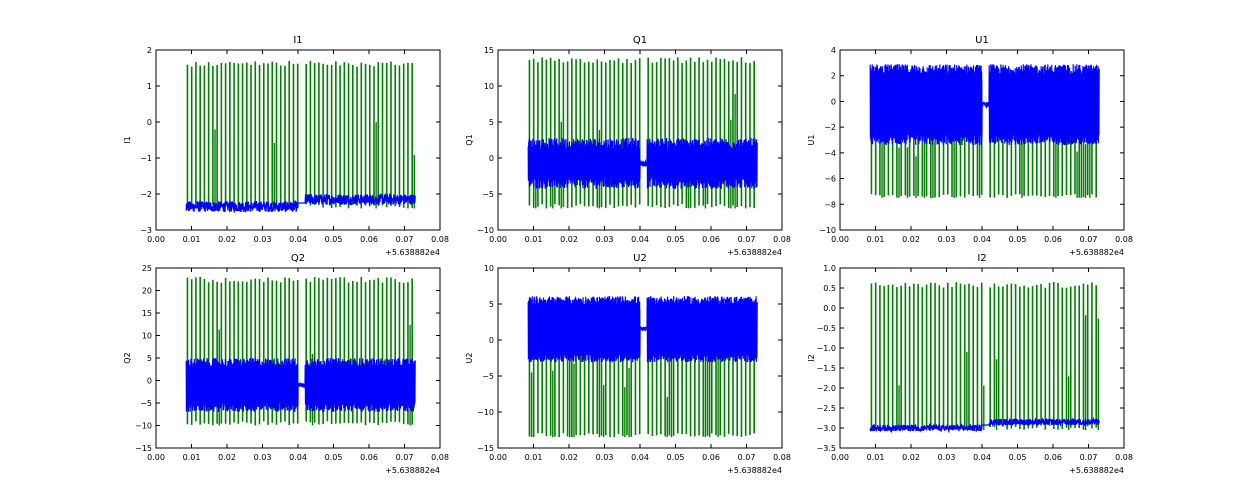  Describe the element at coordinates (469, 358) in the screenshot. I see `y-axis-label: U2` at that location.